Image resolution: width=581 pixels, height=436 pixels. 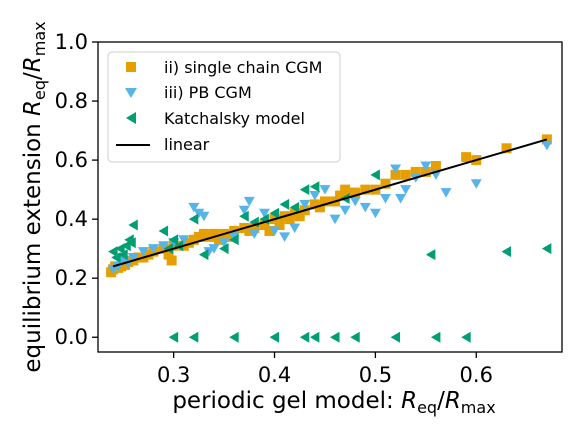 I want to click on x-tick-label: 0.3, so click(x=173, y=375).